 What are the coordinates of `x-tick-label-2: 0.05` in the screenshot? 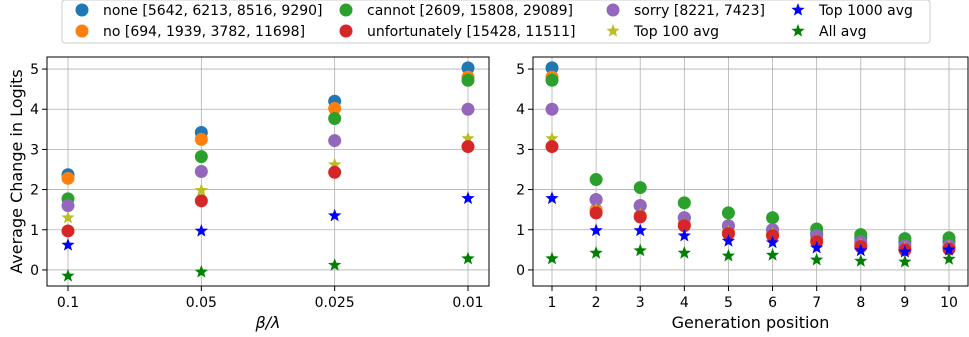 It's located at (201, 303).